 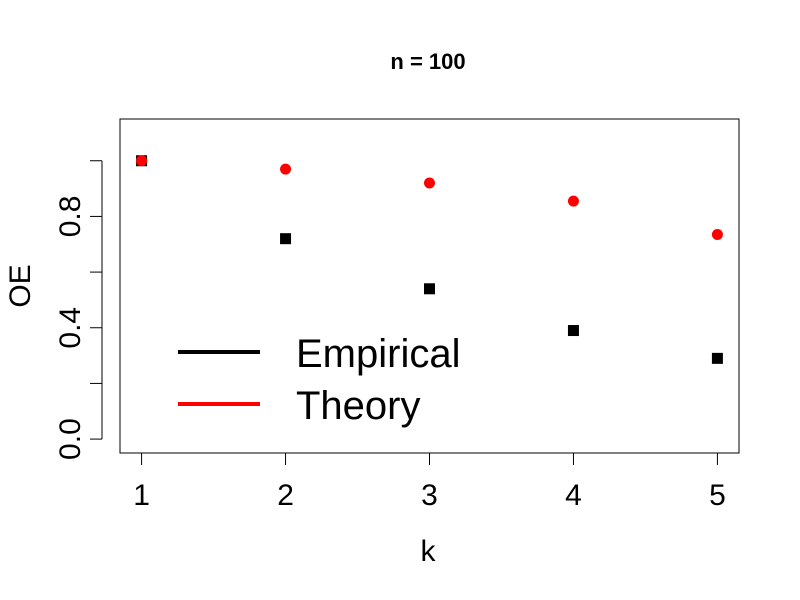 What do you see at coordinates (70, 328) in the screenshot?
I see `y-tick-label: 0.4` at bounding box center [70, 328].